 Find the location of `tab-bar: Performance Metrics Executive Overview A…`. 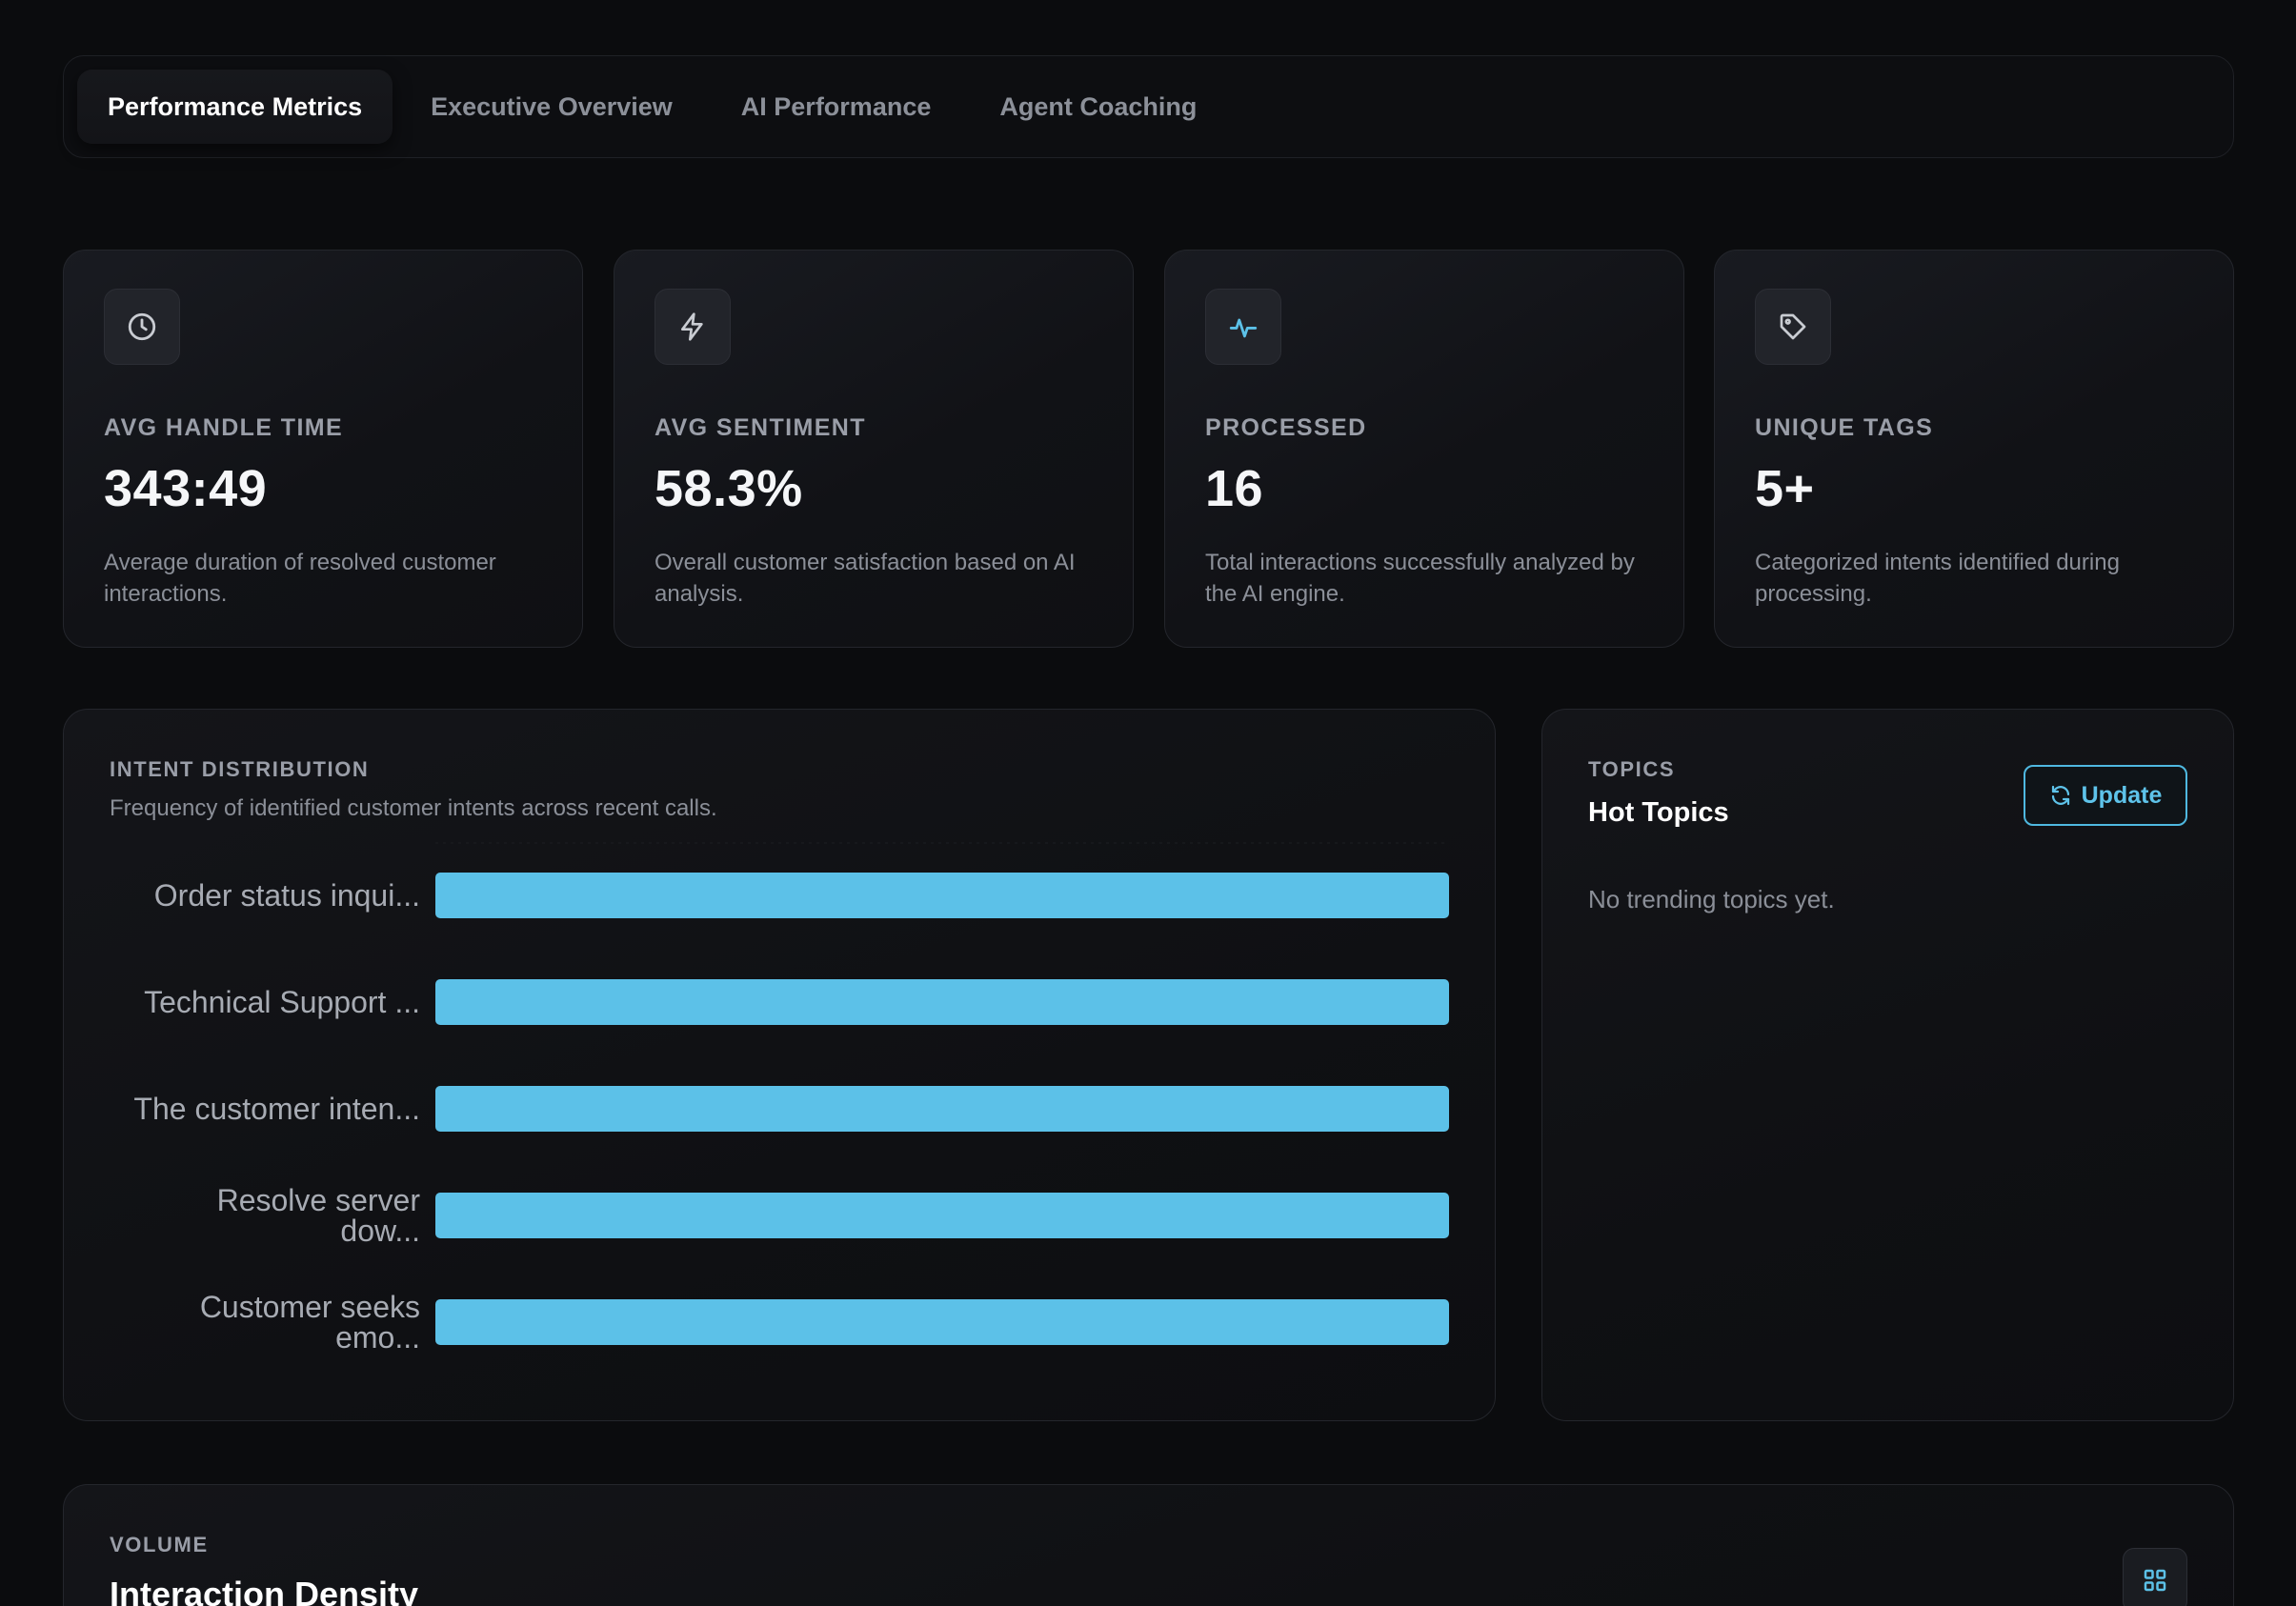

tab-bar: Performance Metrics Executive Overview A… is located at coordinates (1148, 106).